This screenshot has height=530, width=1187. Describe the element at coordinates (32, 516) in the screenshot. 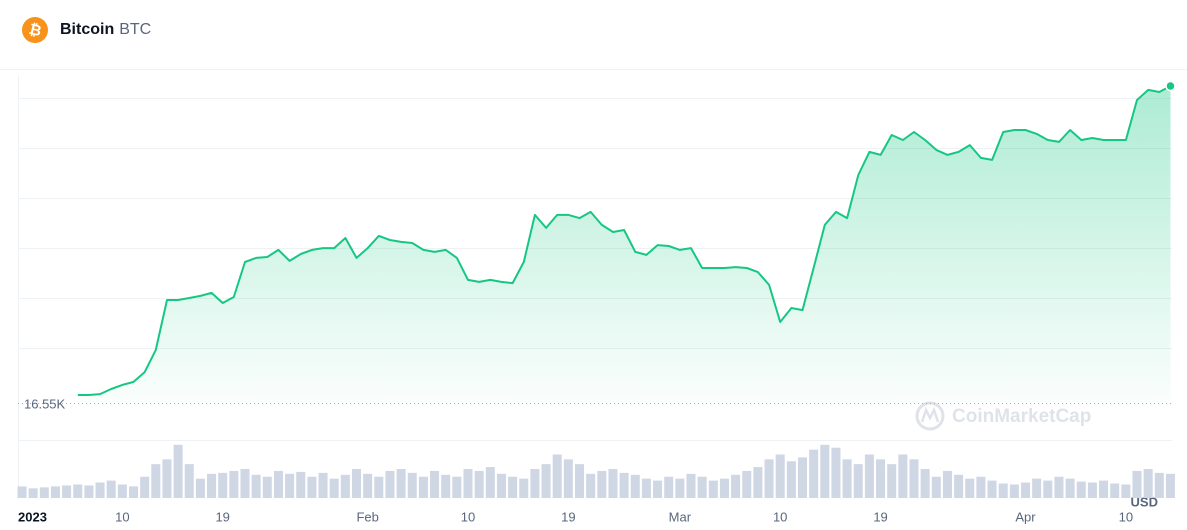

I see `x-tick-label: 2023` at that location.